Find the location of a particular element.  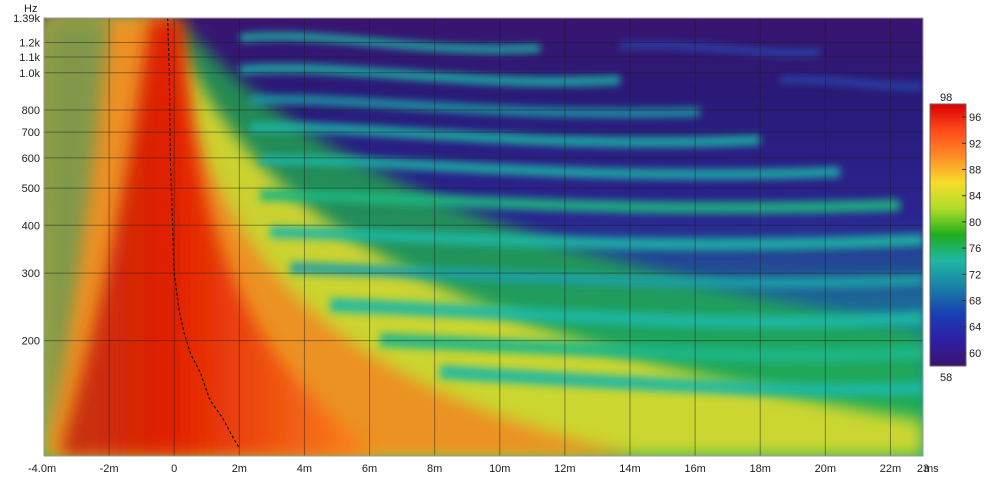

x-tick-label: 8m is located at coordinates (434, 469).